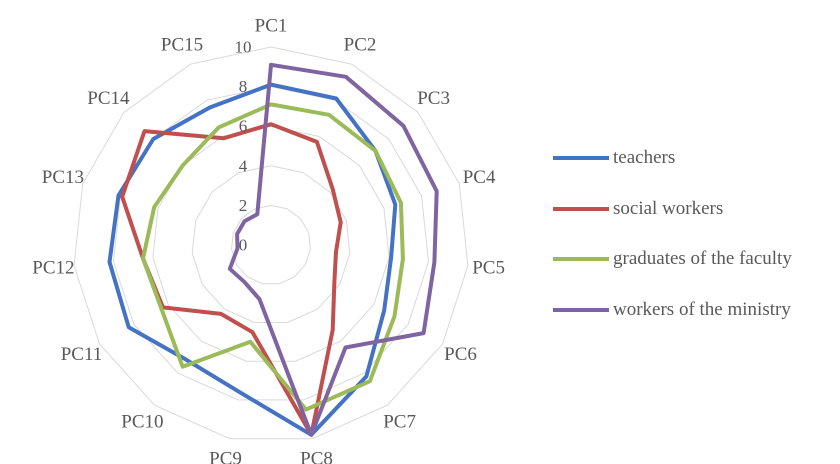 The width and height of the screenshot is (840, 464). I want to click on axis-label: PC4, so click(479, 177).